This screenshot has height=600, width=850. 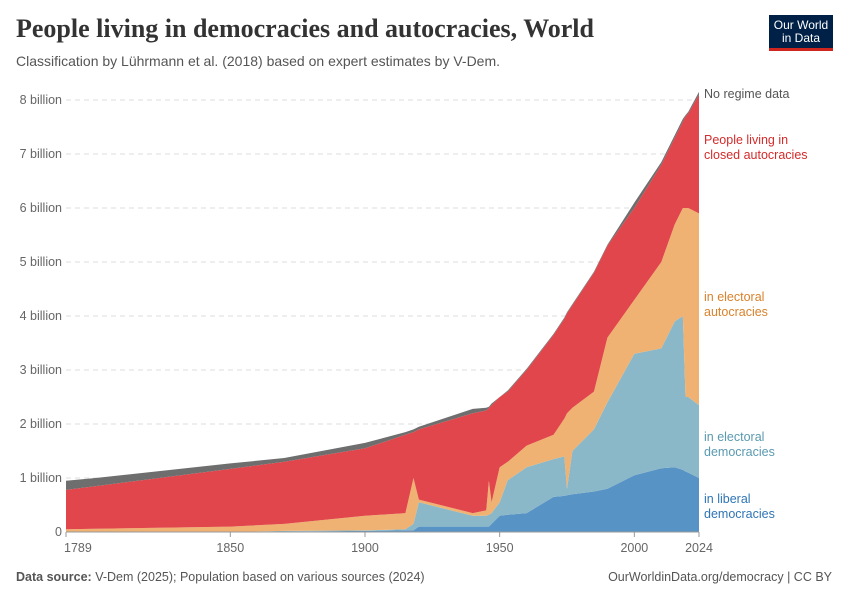 What do you see at coordinates (78, 548) in the screenshot?
I see `x-tick-label: 1789` at bounding box center [78, 548].